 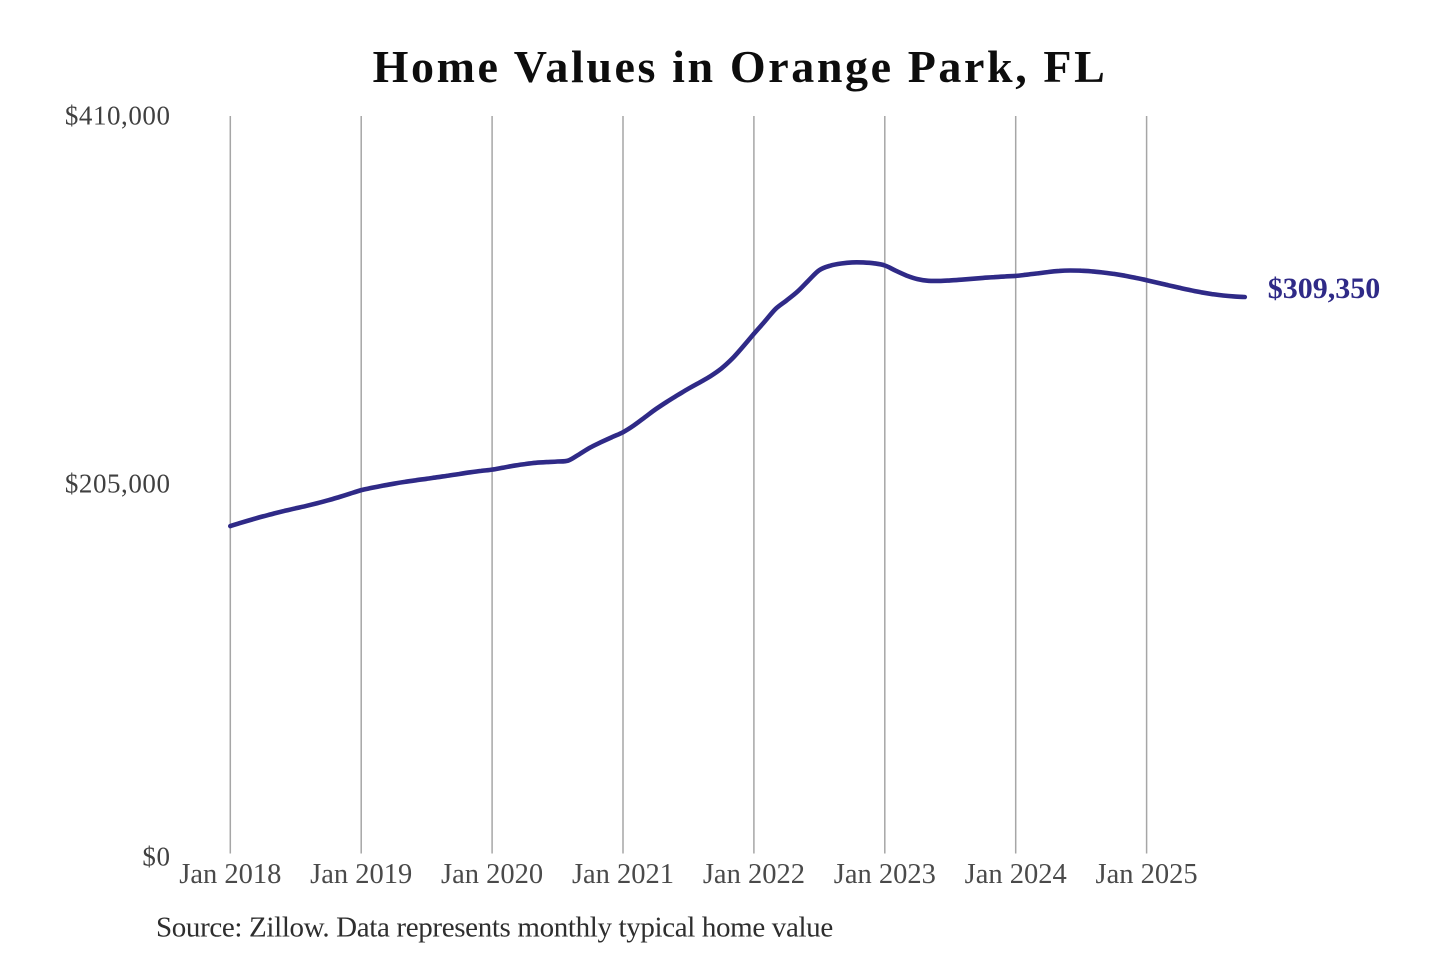 I want to click on svg-text: Jan 2024, so click(x=1016, y=874).